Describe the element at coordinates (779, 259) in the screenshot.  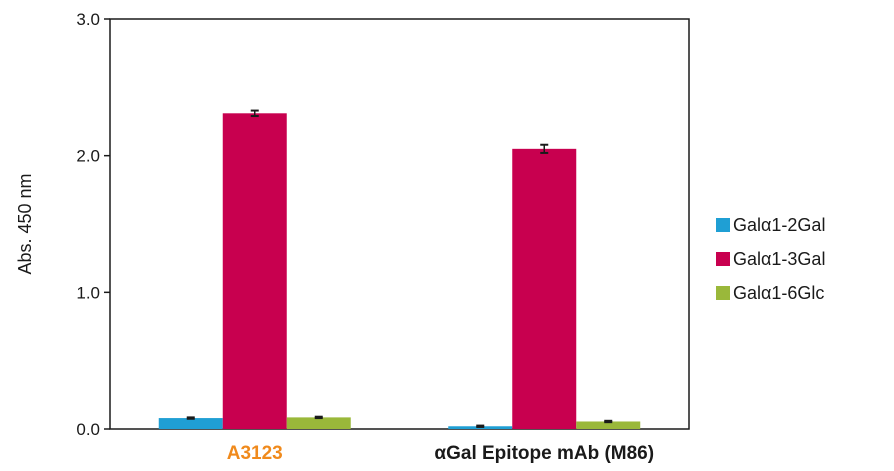
I see `legend-label: Galα1-3Gal` at that location.